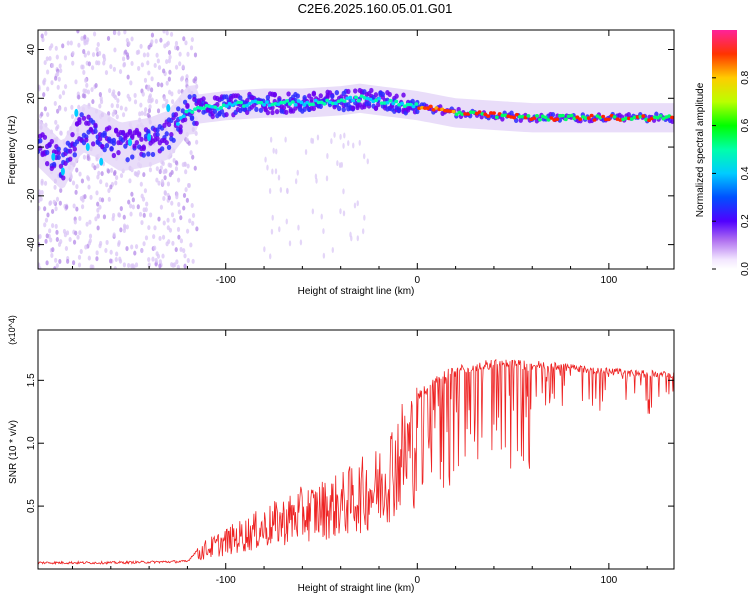 The width and height of the screenshot is (750, 600). I want to click on snr-ylabel: SNR (10 * v/v), so click(13, 452).